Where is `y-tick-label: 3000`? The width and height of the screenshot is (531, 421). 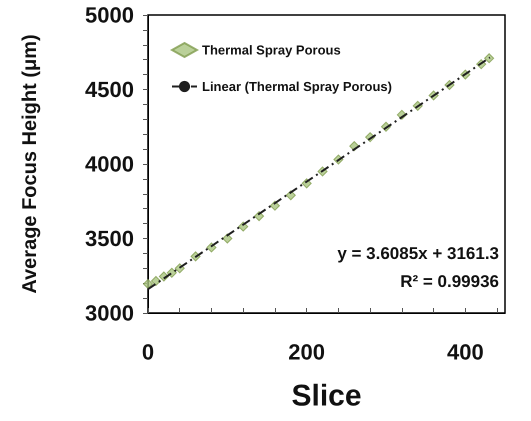 y-tick-label: 3000 is located at coordinates (109, 313).